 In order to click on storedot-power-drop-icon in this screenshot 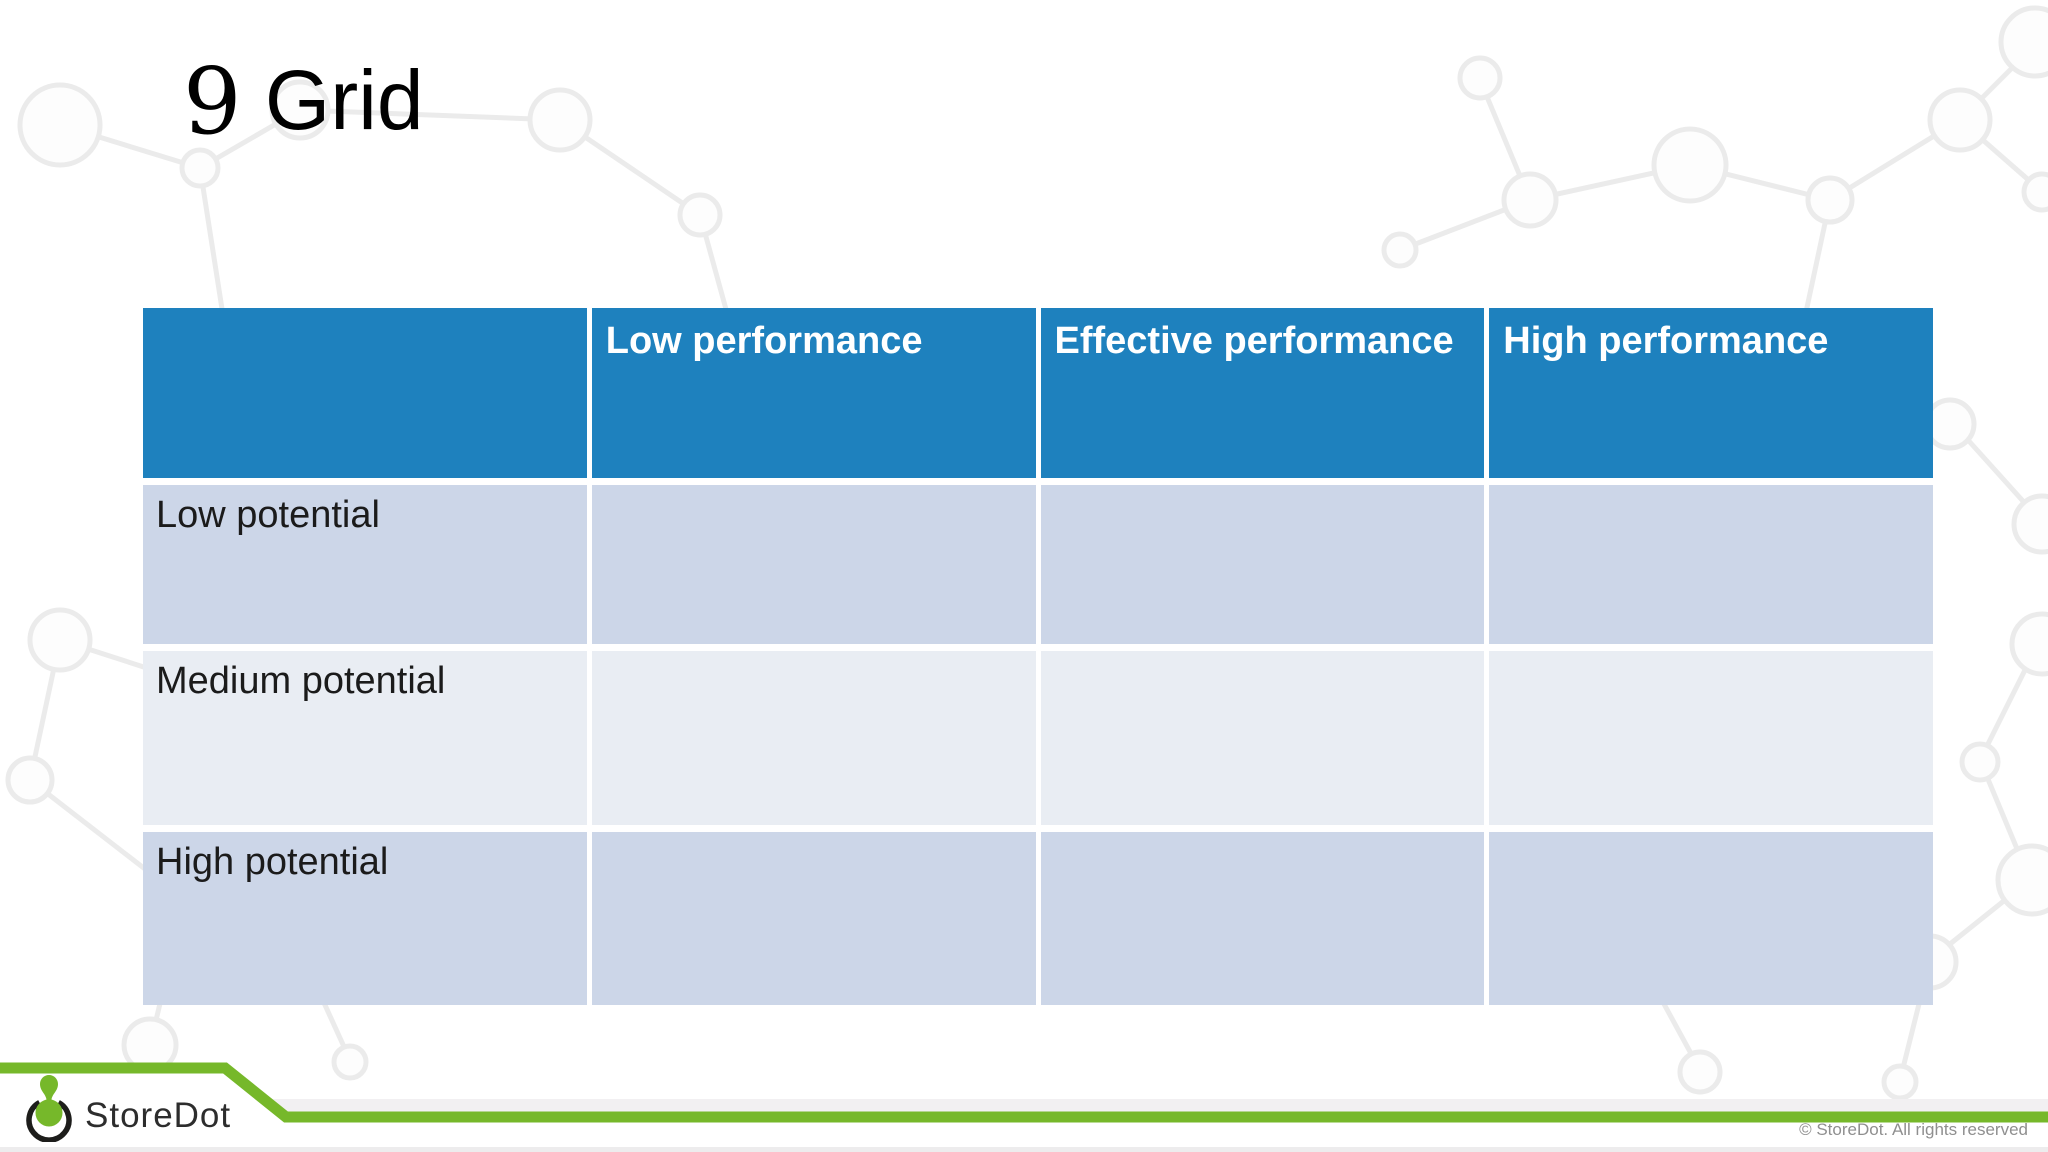, I will do `click(49, 1108)`.